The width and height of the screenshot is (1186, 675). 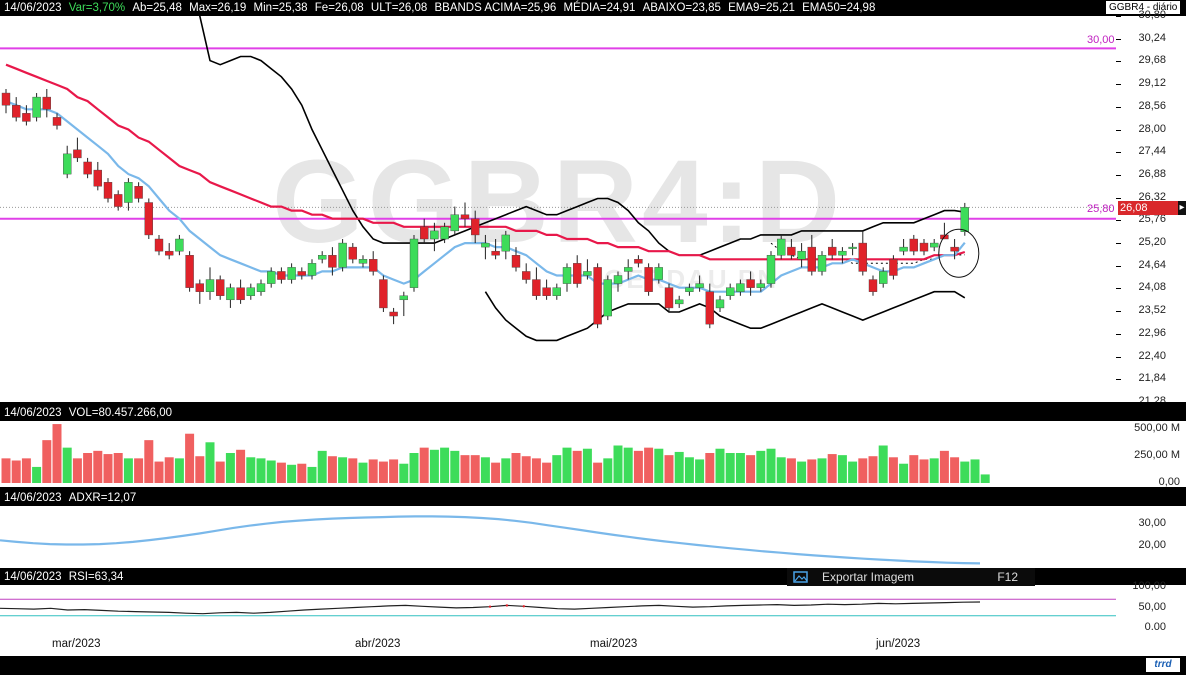 What do you see at coordinates (339, 8) in the screenshot?
I see `header-fe: Fe=26,08` at bounding box center [339, 8].